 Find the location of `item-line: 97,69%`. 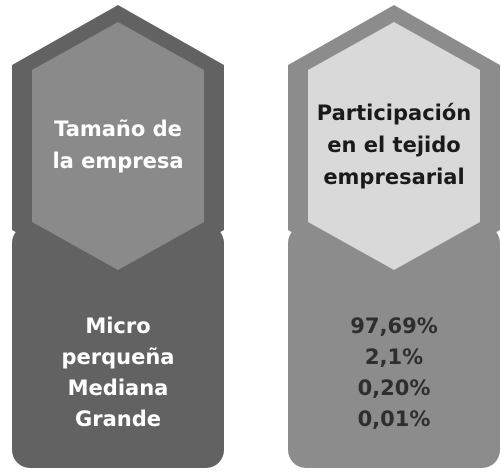

item-line: 97,69% is located at coordinates (393, 326).